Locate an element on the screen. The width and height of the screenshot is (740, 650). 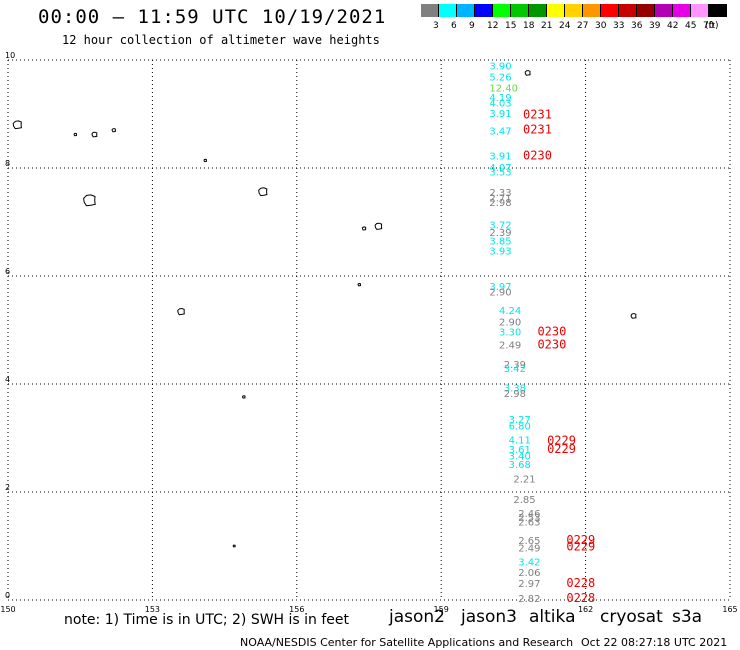
wave-height-reading: 2.98 is located at coordinates (515, 394).